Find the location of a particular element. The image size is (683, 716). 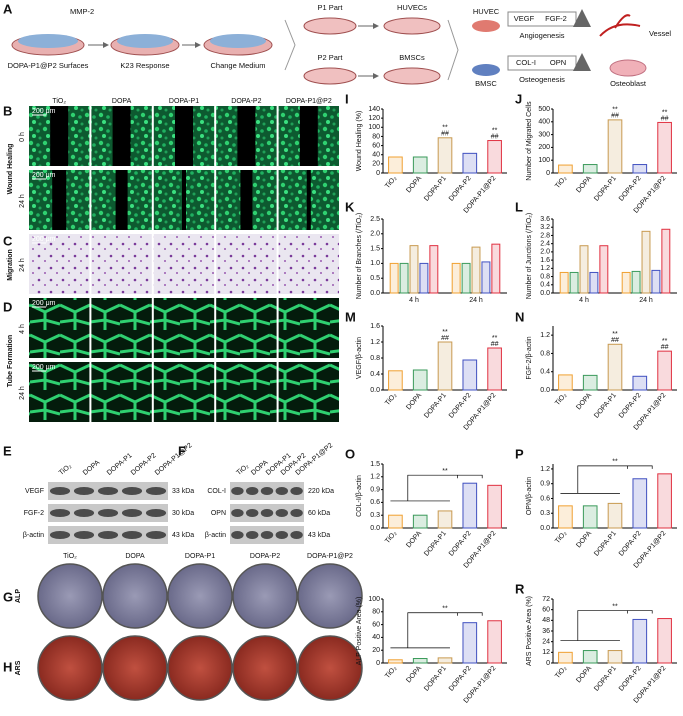

panel-letter: O is located at coordinates (350, 453).